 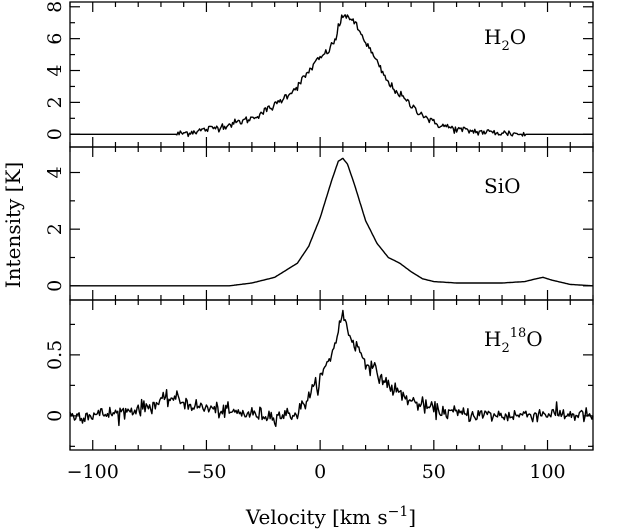 I want to click on x-axis-title: Velocity [km s−1], so click(x=330, y=516).